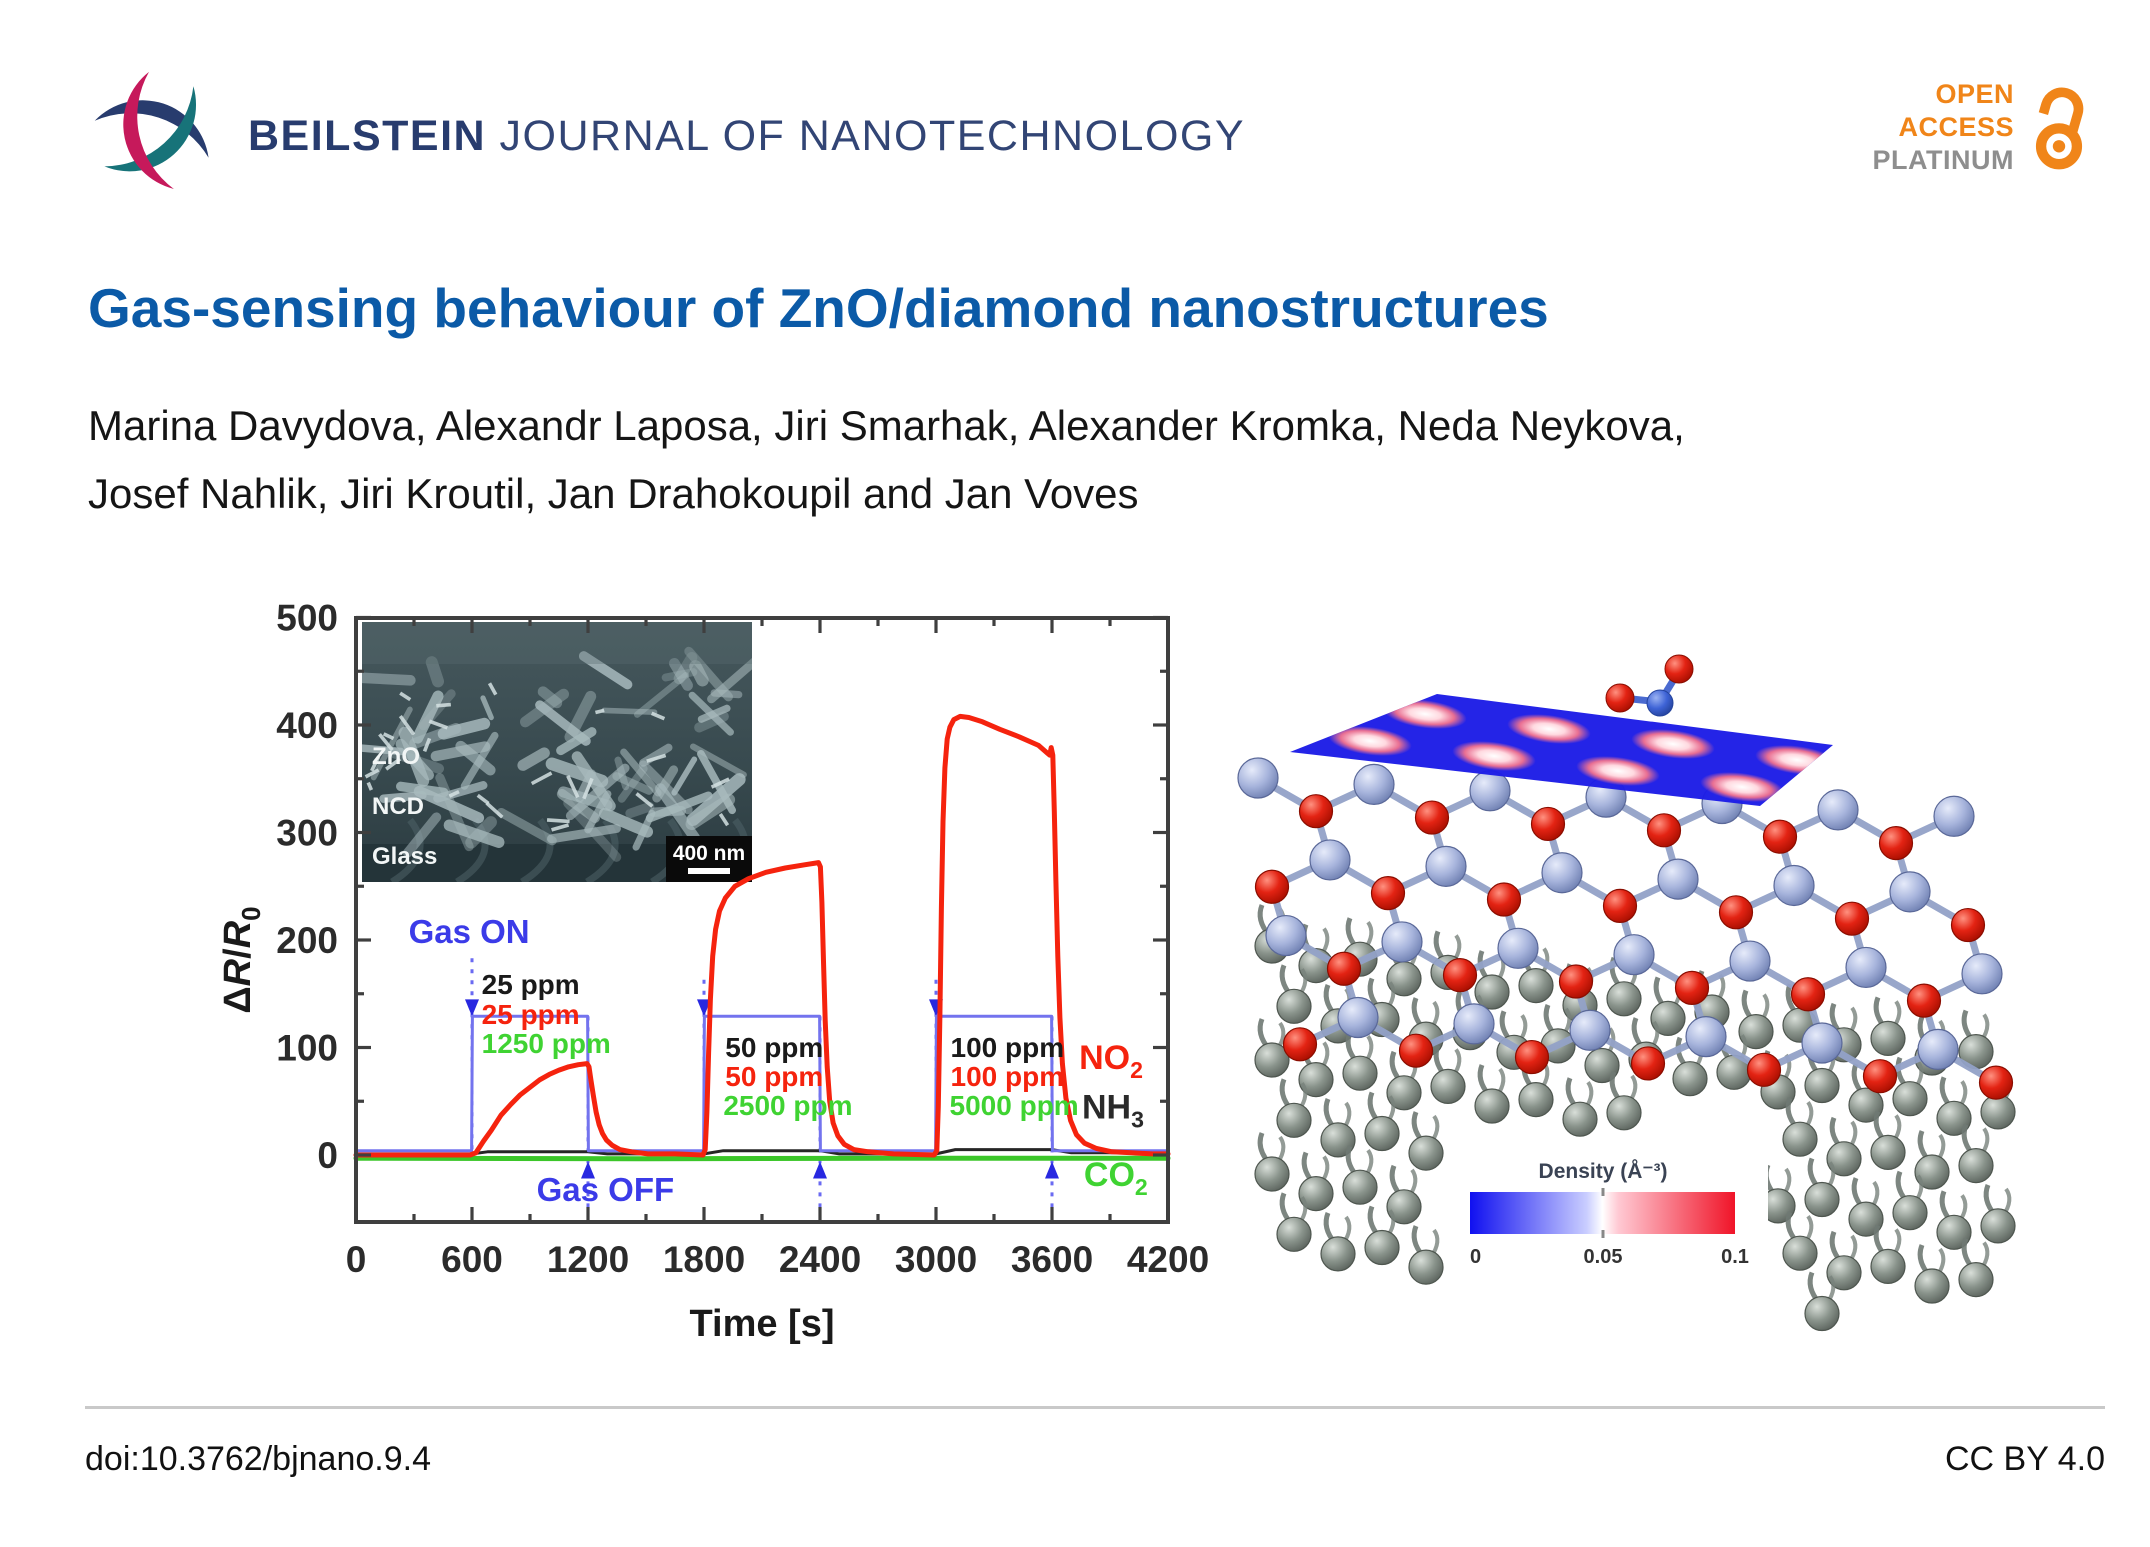 This screenshot has width=2150, height=1547. What do you see at coordinates (307, 725) in the screenshot?
I see `y-tick-label: 400` at bounding box center [307, 725].